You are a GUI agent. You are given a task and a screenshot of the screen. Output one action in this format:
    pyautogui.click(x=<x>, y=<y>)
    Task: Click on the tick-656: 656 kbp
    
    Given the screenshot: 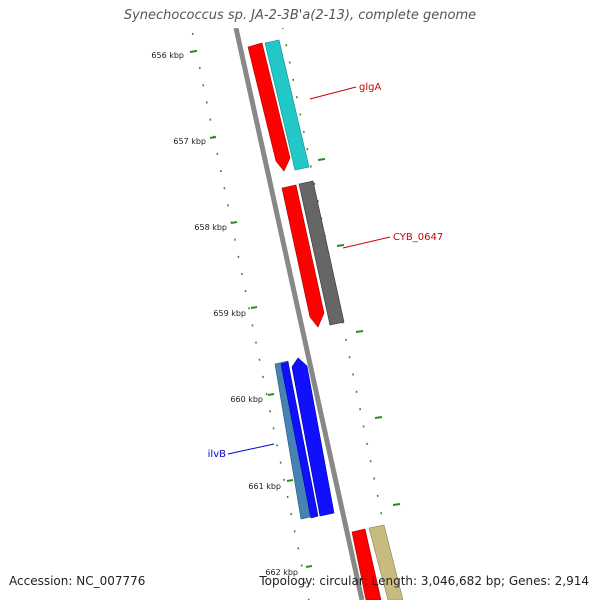 What is the action you would take?
    pyautogui.click(x=174, y=55)
    